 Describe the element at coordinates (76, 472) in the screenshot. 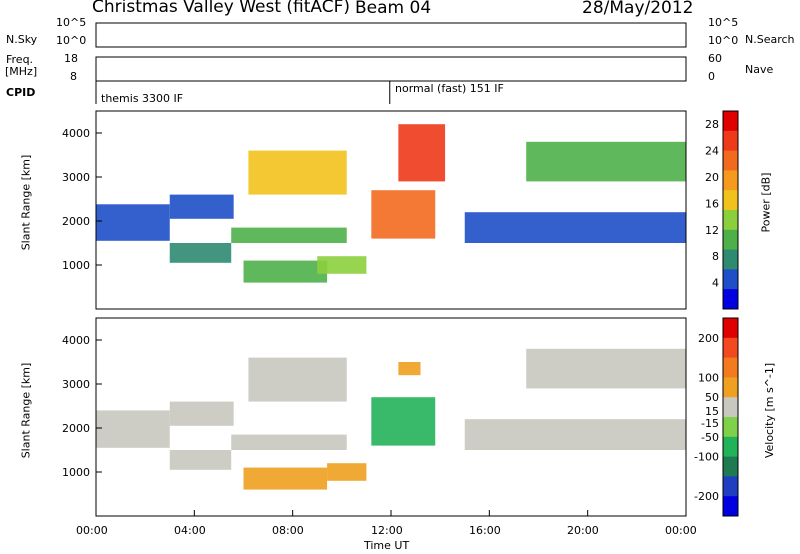

I see `panel-1-ytick-label-0: 1000` at that location.